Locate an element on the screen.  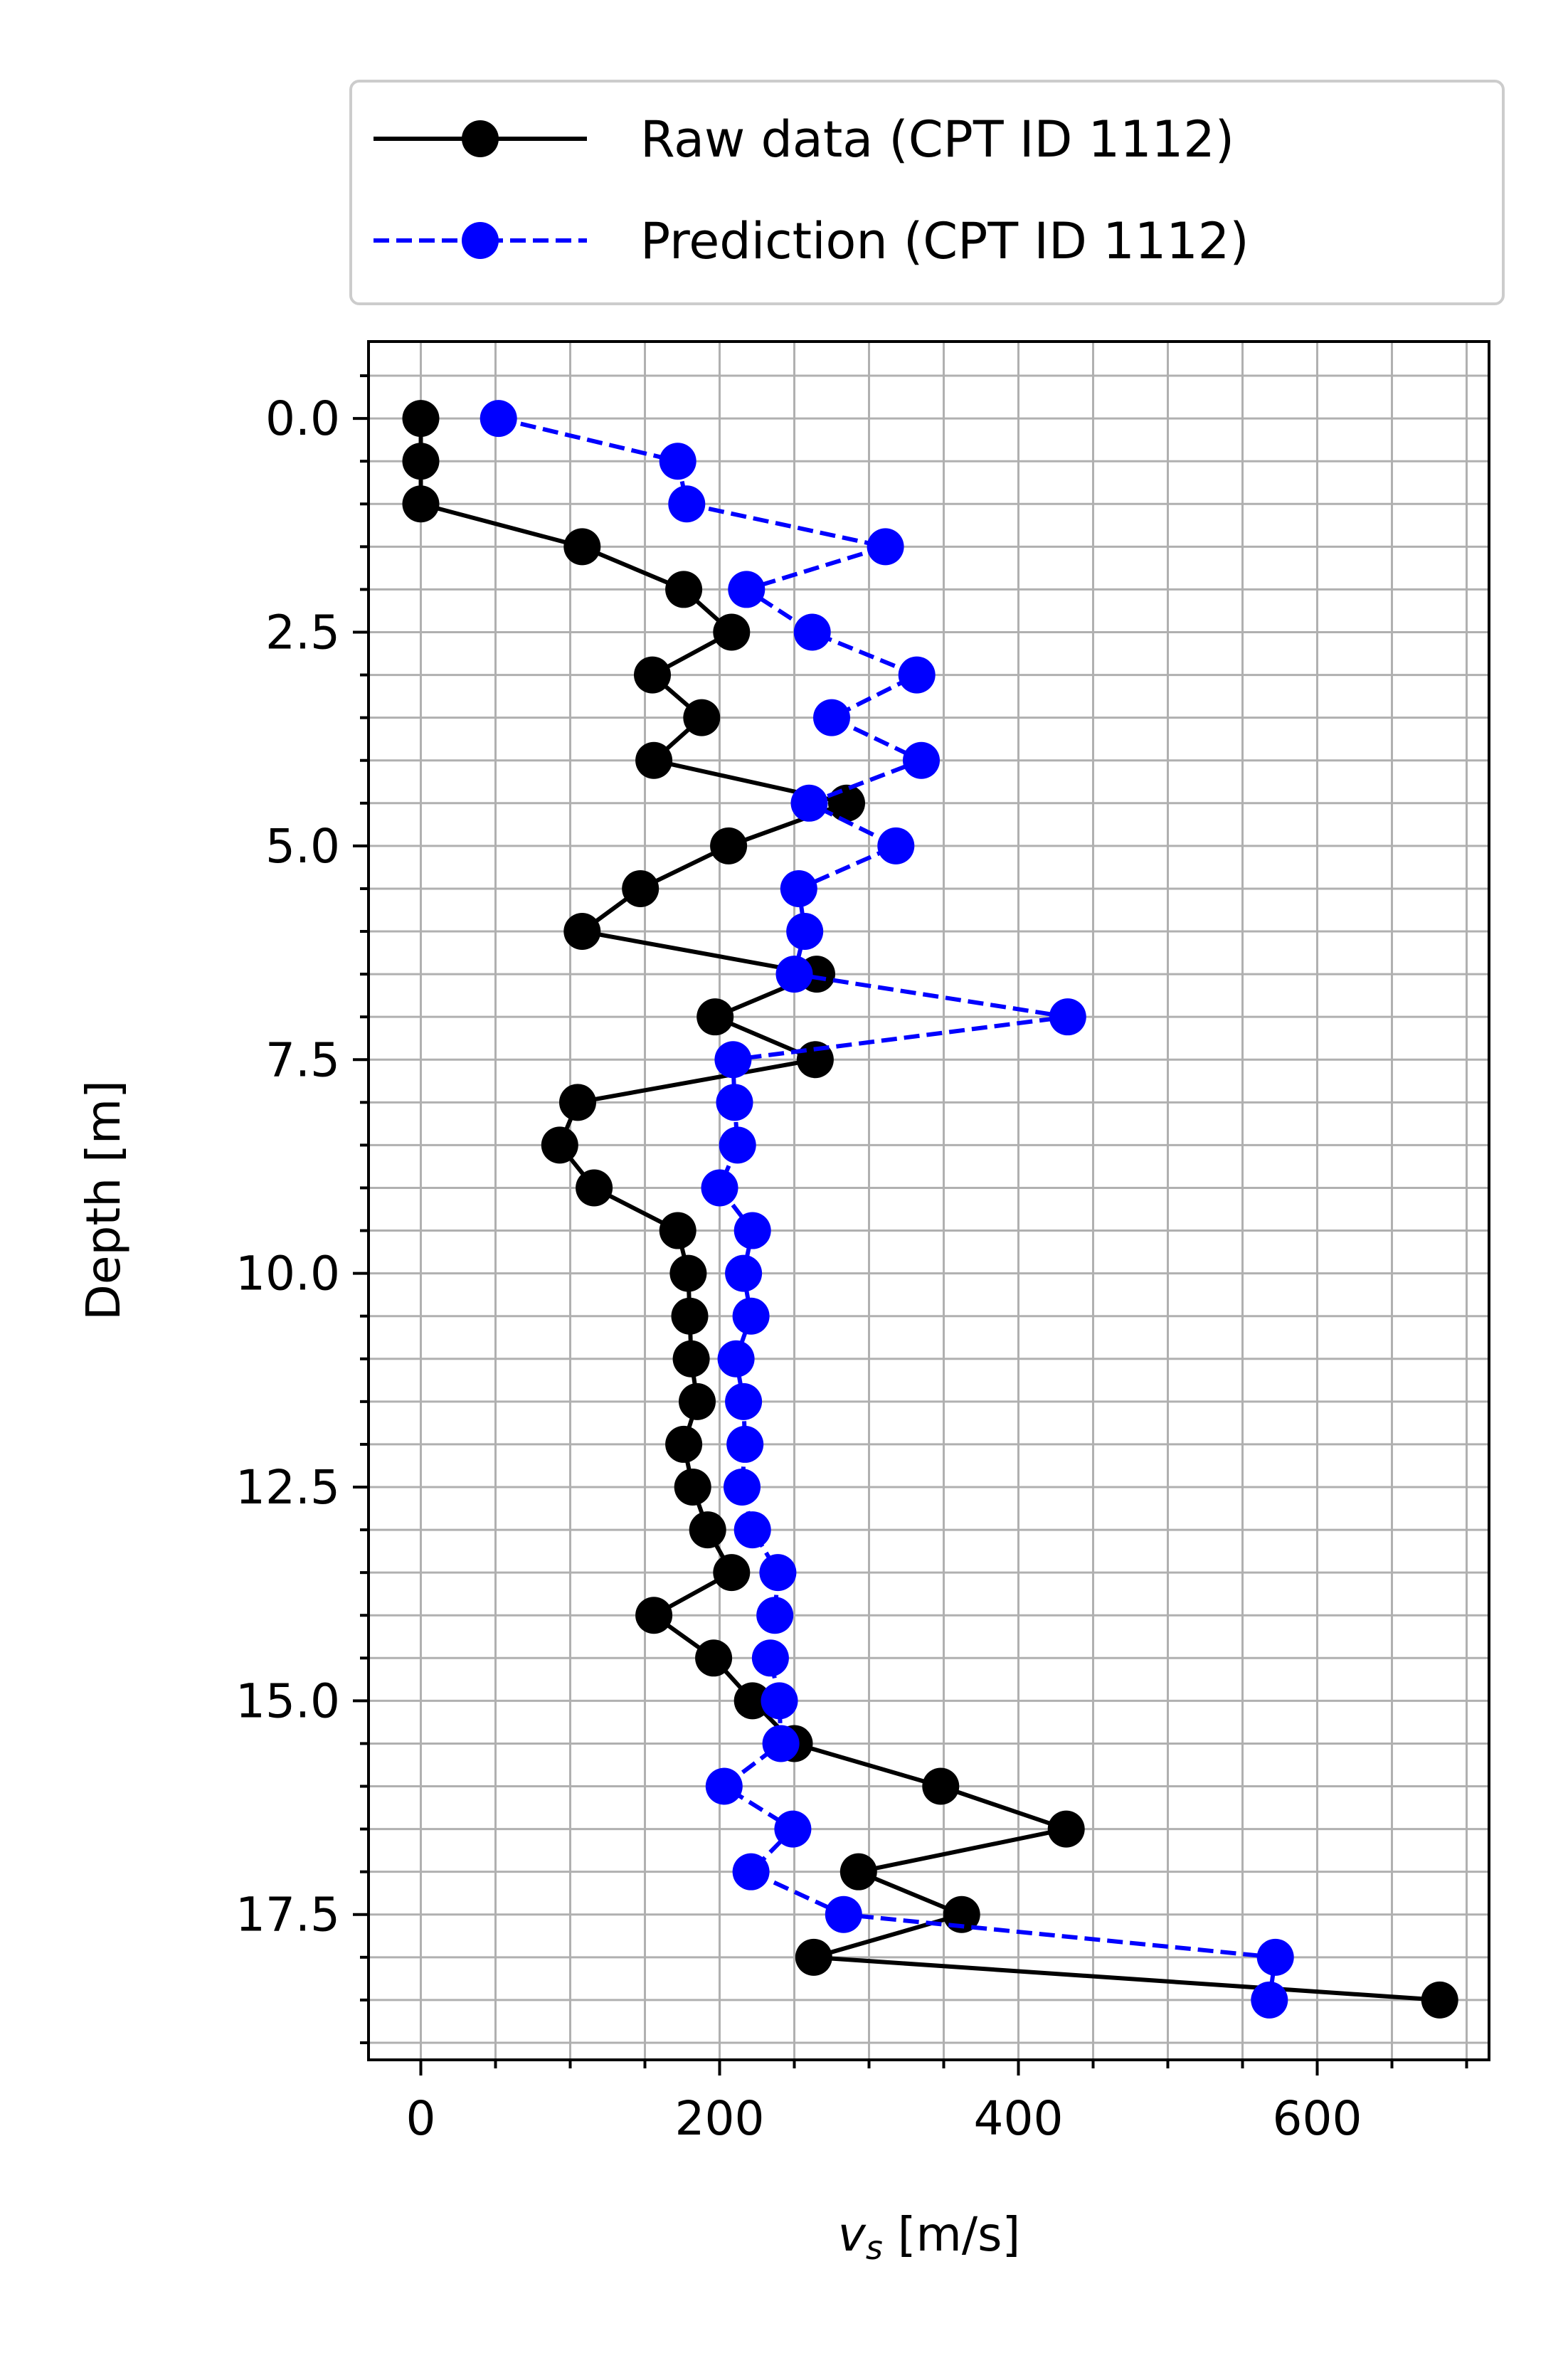
legend-raw-label: Raw data (CPT ID 1112) is located at coordinates (937, 139).